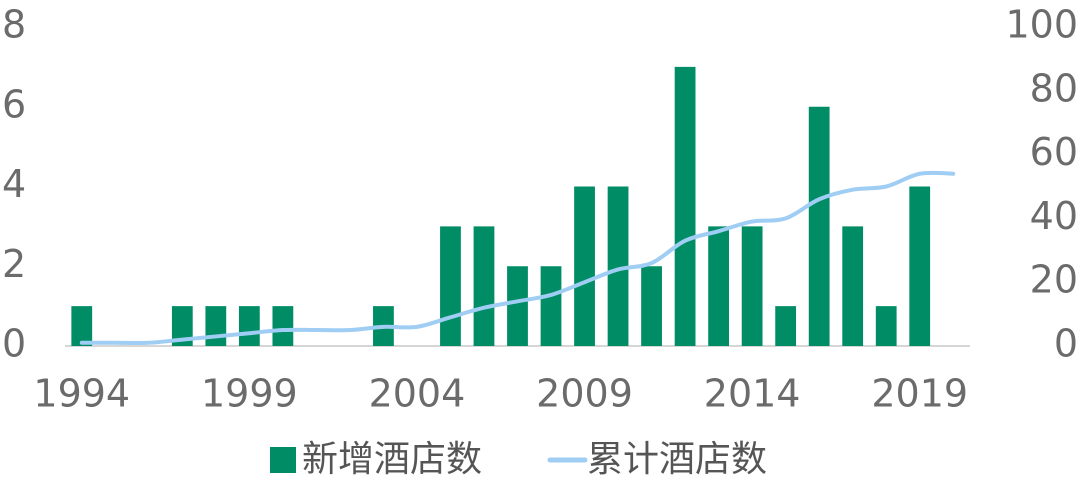 The image size is (1080, 487). I want to click on y2-tick-label: 20, so click(1054, 280).